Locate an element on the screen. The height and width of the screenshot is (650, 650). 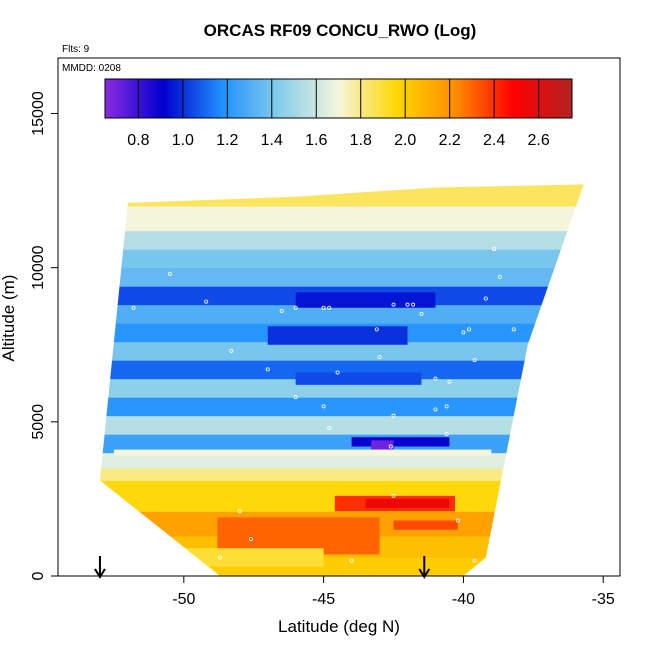
x-tick-label: -45 is located at coordinates (323, 599).